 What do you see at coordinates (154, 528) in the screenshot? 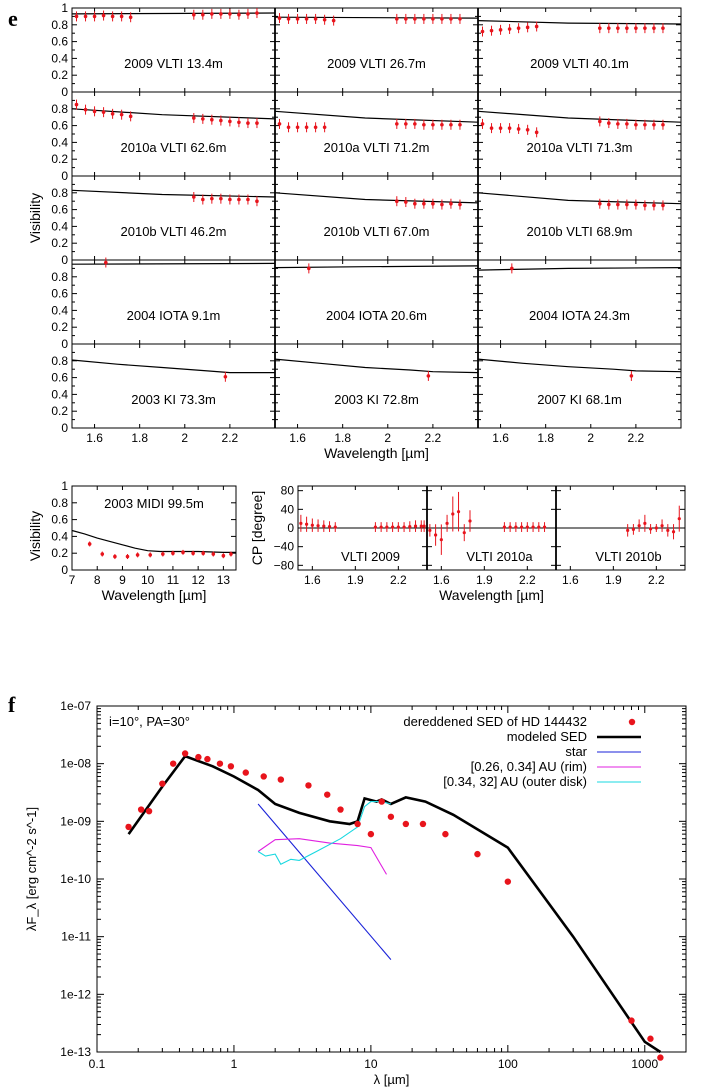
I see `midi-frame` at bounding box center [154, 528].